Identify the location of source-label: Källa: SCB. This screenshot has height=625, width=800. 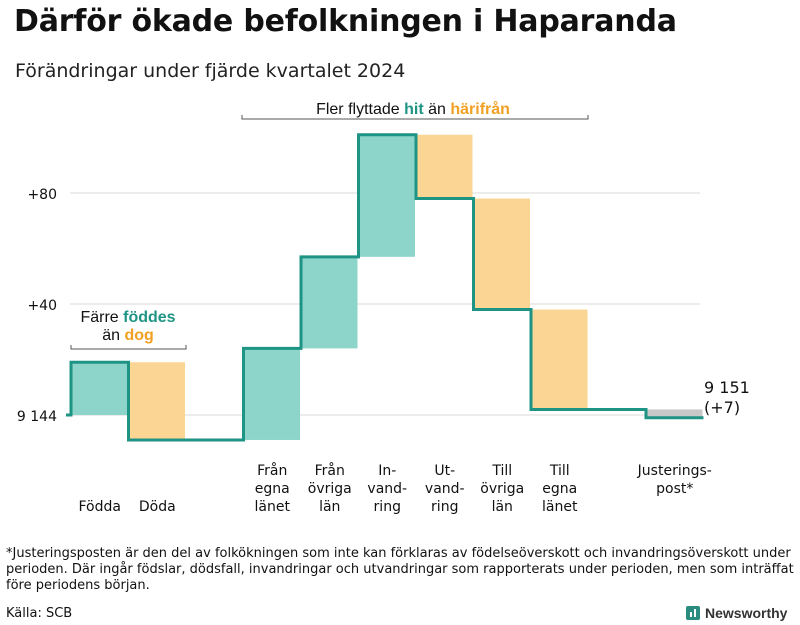
(39, 613).